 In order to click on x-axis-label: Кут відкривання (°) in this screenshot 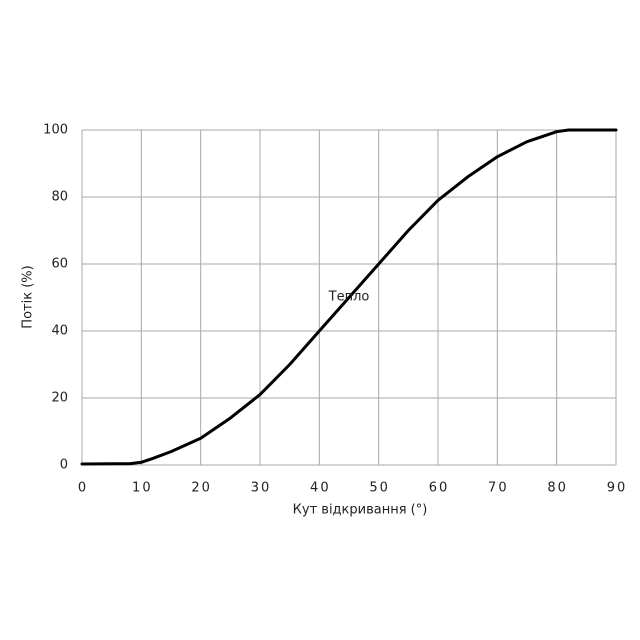, I will do `click(360, 510)`.